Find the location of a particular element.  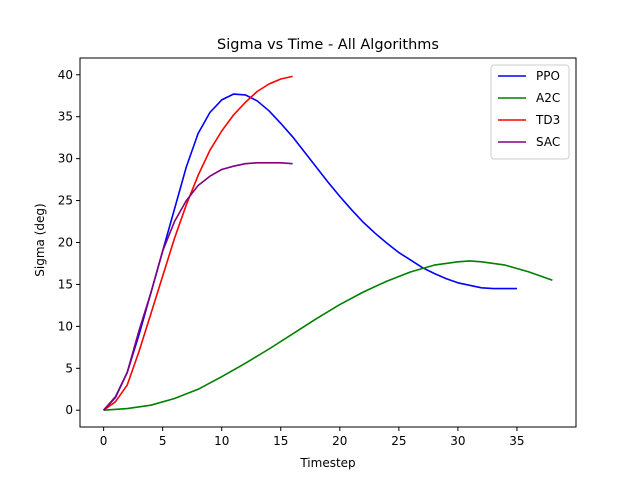

y-tick-label: 20 is located at coordinates (65, 243).